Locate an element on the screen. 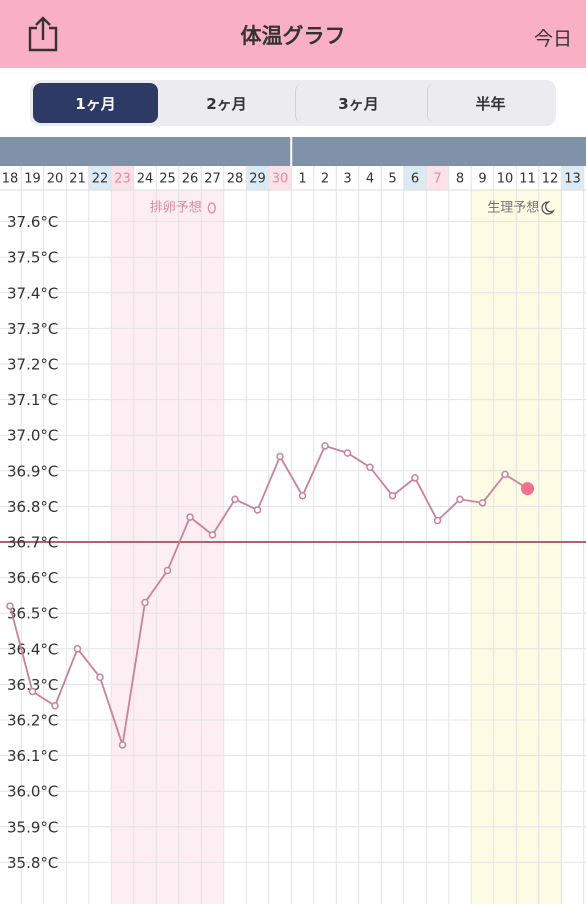 Image resolution: width=586 pixels, height=904 pixels. x-tick-label: 28 is located at coordinates (235, 179).